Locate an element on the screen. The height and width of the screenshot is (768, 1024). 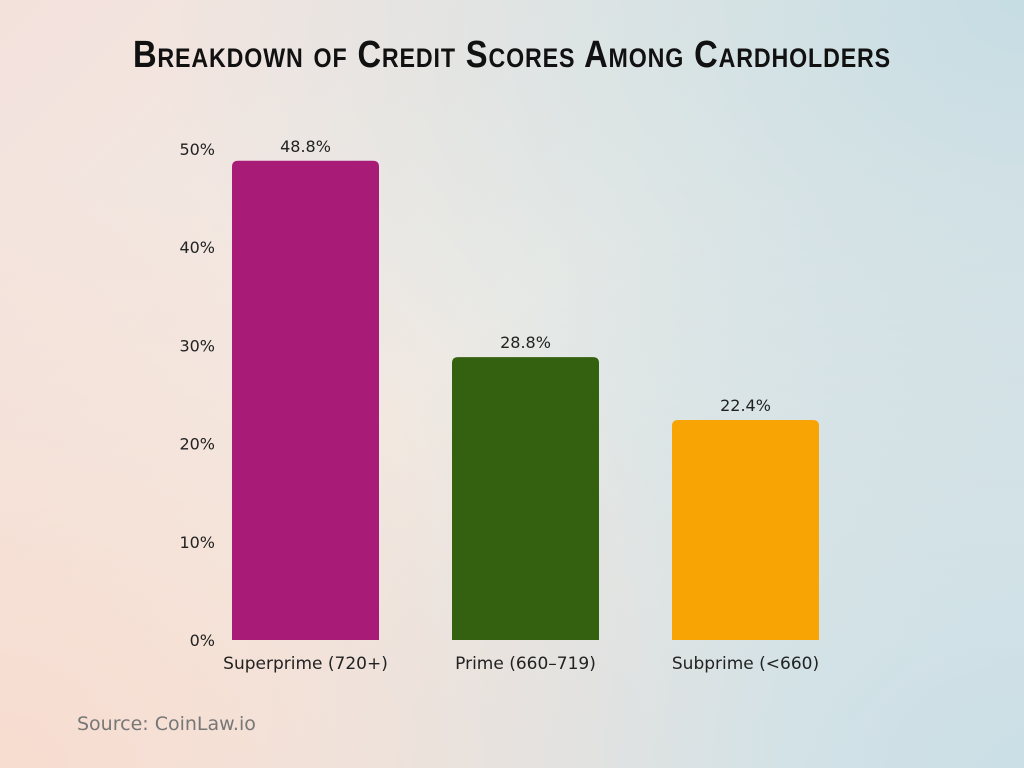
source-note: Source: CoinLaw.io is located at coordinates (166, 724).